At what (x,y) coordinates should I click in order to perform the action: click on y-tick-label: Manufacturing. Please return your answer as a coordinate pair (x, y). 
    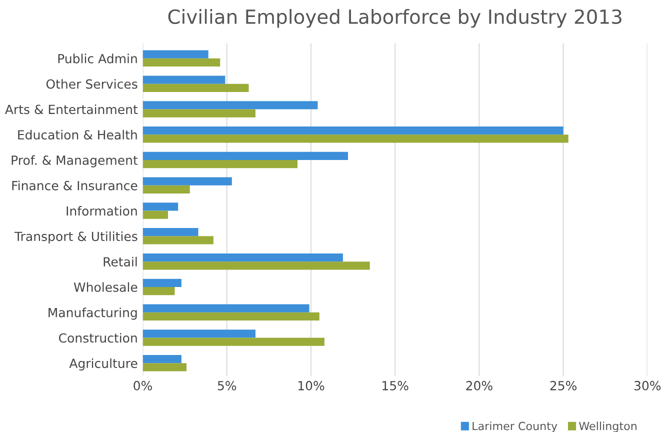
    Looking at the image, I should click on (92, 314).